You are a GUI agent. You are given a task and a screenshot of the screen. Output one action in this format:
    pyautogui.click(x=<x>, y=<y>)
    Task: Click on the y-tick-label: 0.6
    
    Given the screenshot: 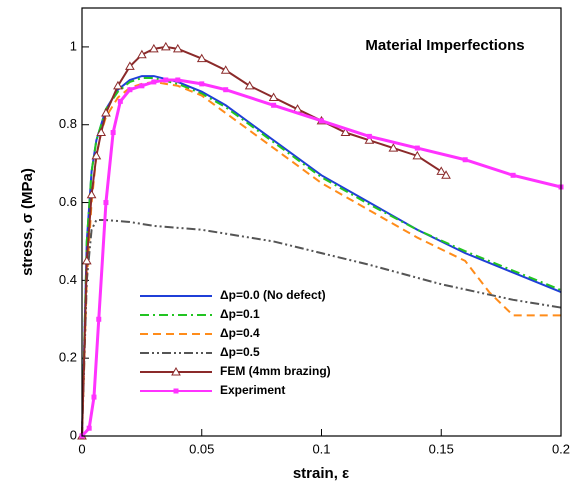 What is the action you would take?
    pyautogui.click(x=68, y=201)
    